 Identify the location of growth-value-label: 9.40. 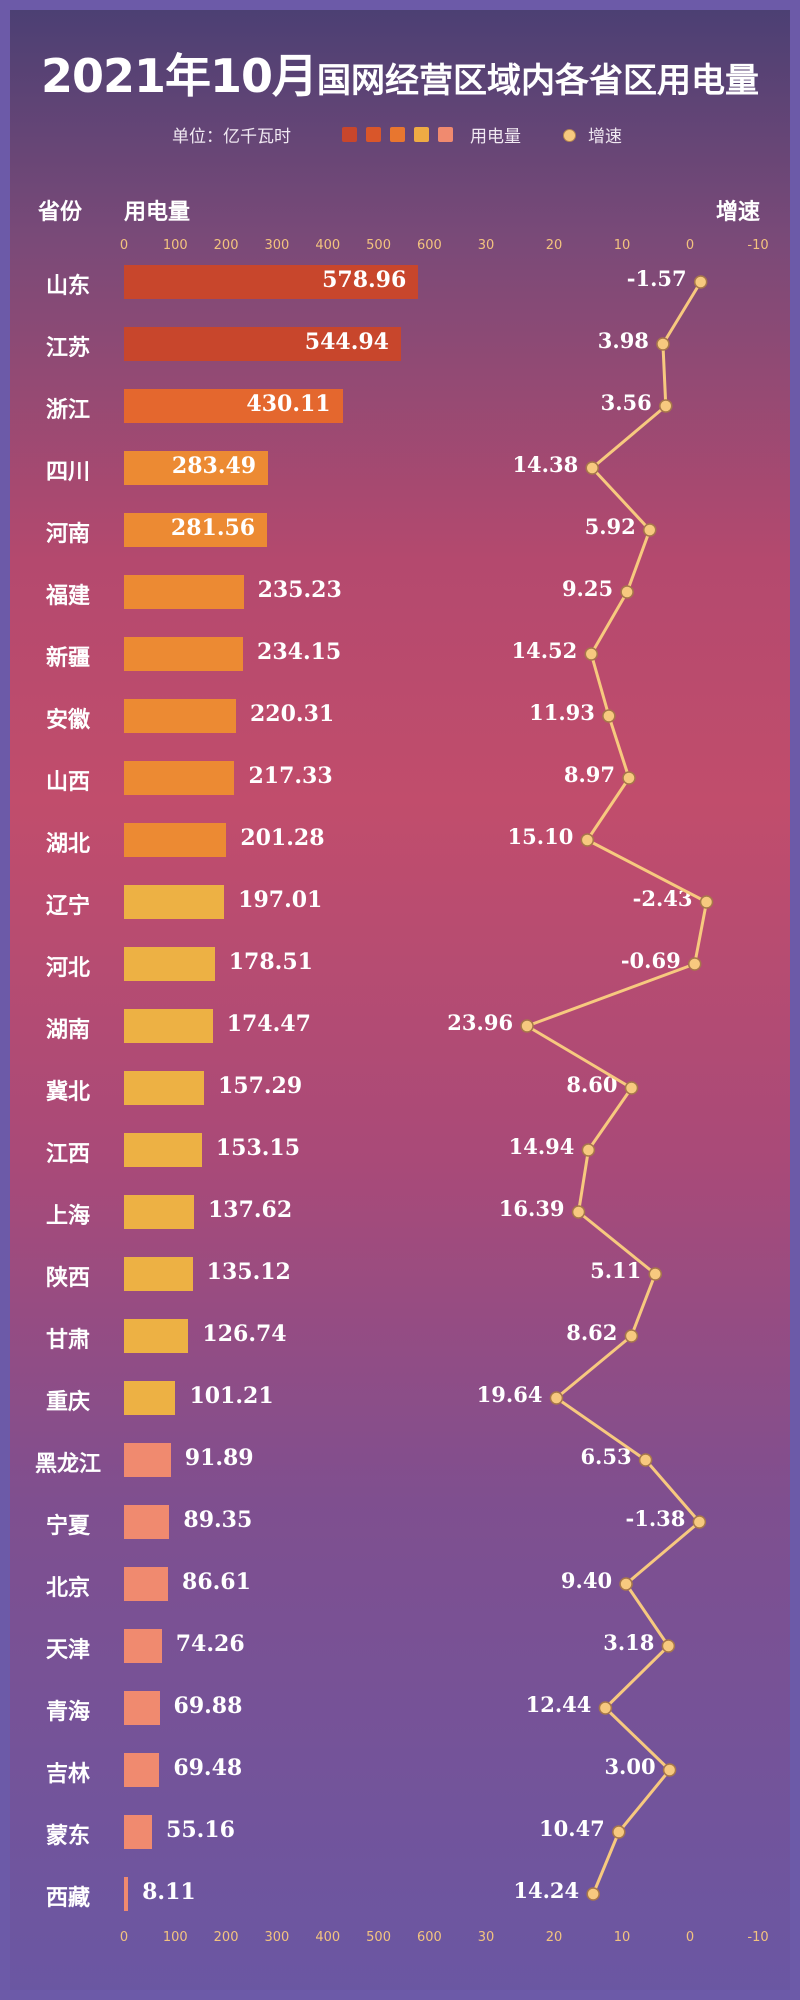
(586, 1580).